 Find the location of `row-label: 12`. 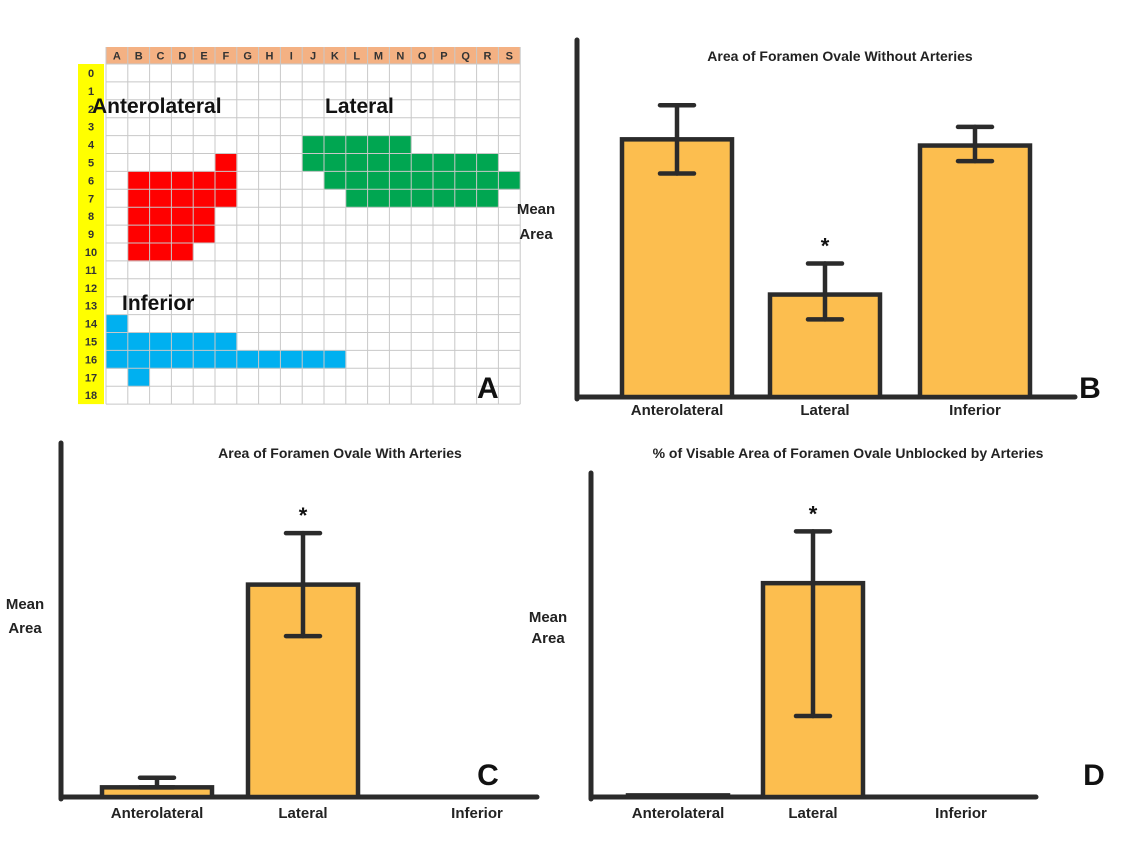

row-label: 12 is located at coordinates (91, 289).